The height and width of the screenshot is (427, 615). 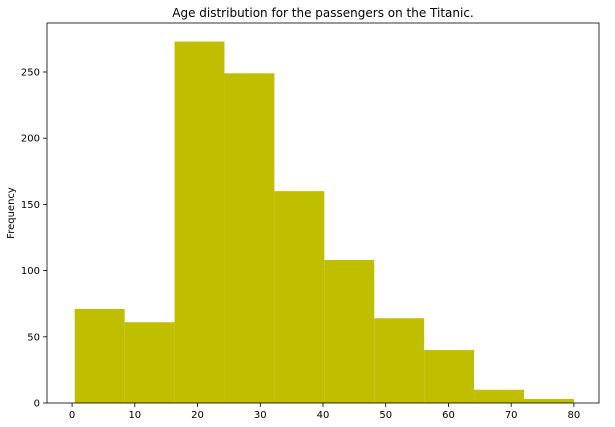 What do you see at coordinates (134, 415) in the screenshot?
I see `x-tick-label: 10` at bounding box center [134, 415].